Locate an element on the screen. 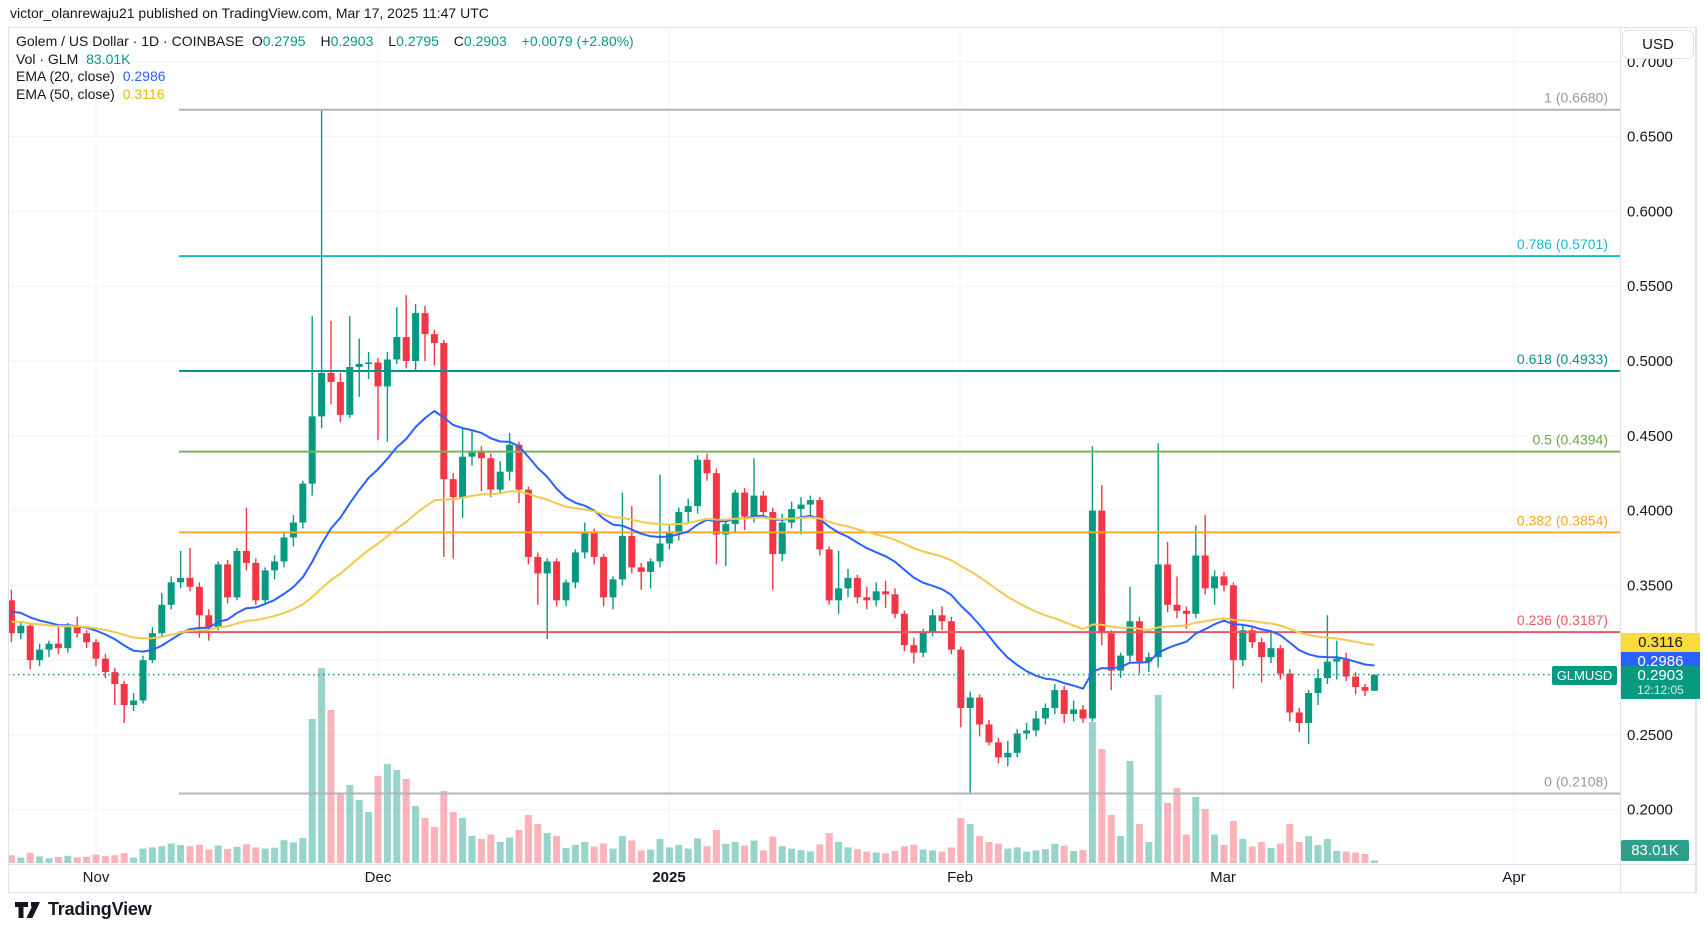  fib-label: 1 (0.6680) is located at coordinates (1576, 98).